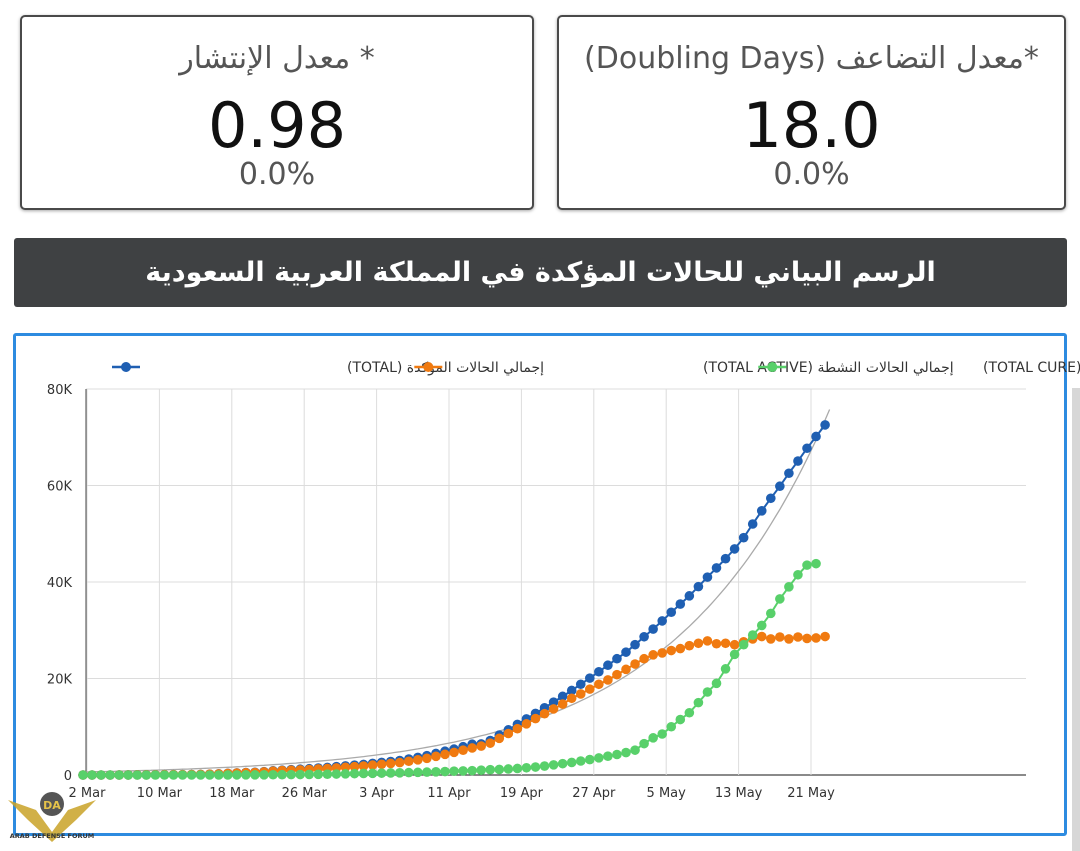 The height and width of the screenshot is (851, 1080). What do you see at coordinates (60, 680) in the screenshot?
I see `y-tick-label: 20K` at bounding box center [60, 680].